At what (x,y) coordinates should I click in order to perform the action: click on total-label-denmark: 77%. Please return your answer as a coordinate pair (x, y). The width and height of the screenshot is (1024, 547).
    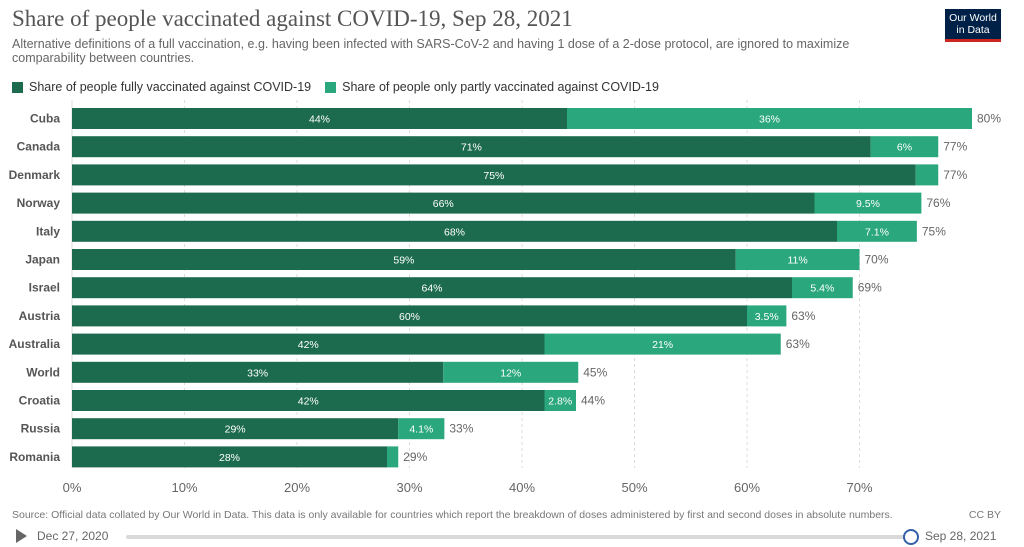
    Looking at the image, I should click on (955, 175).